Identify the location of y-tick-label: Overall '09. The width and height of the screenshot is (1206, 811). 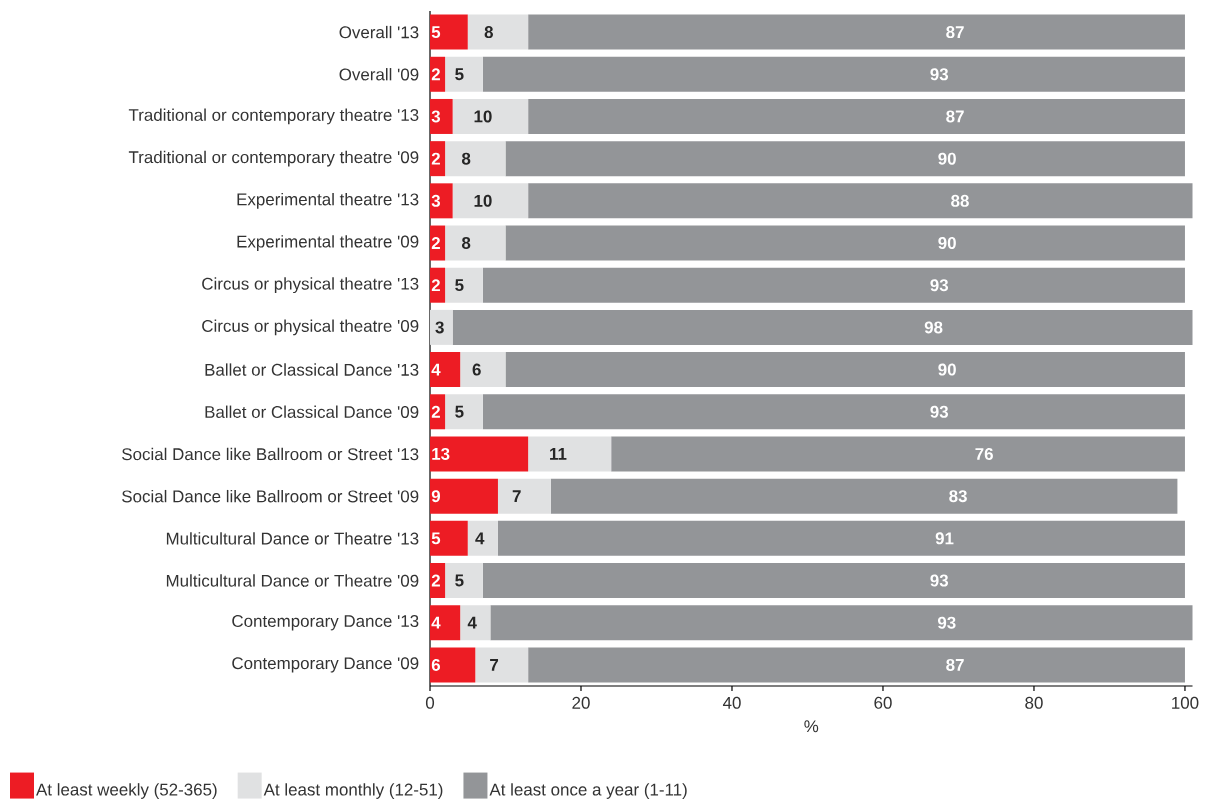
(379, 74).